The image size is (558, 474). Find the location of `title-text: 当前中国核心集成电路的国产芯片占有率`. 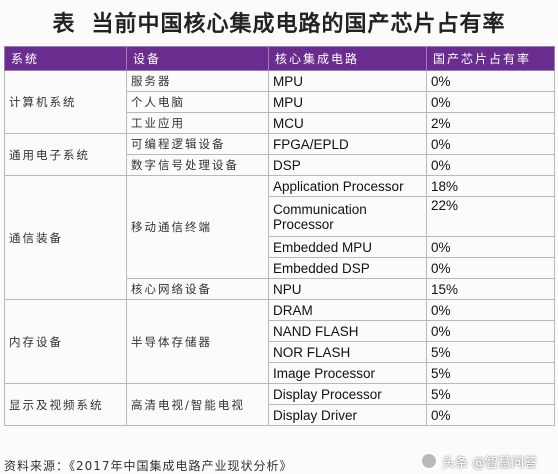

title-text: 当前中国核心集成电路的国产芯片占有率 is located at coordinates (298, 24).